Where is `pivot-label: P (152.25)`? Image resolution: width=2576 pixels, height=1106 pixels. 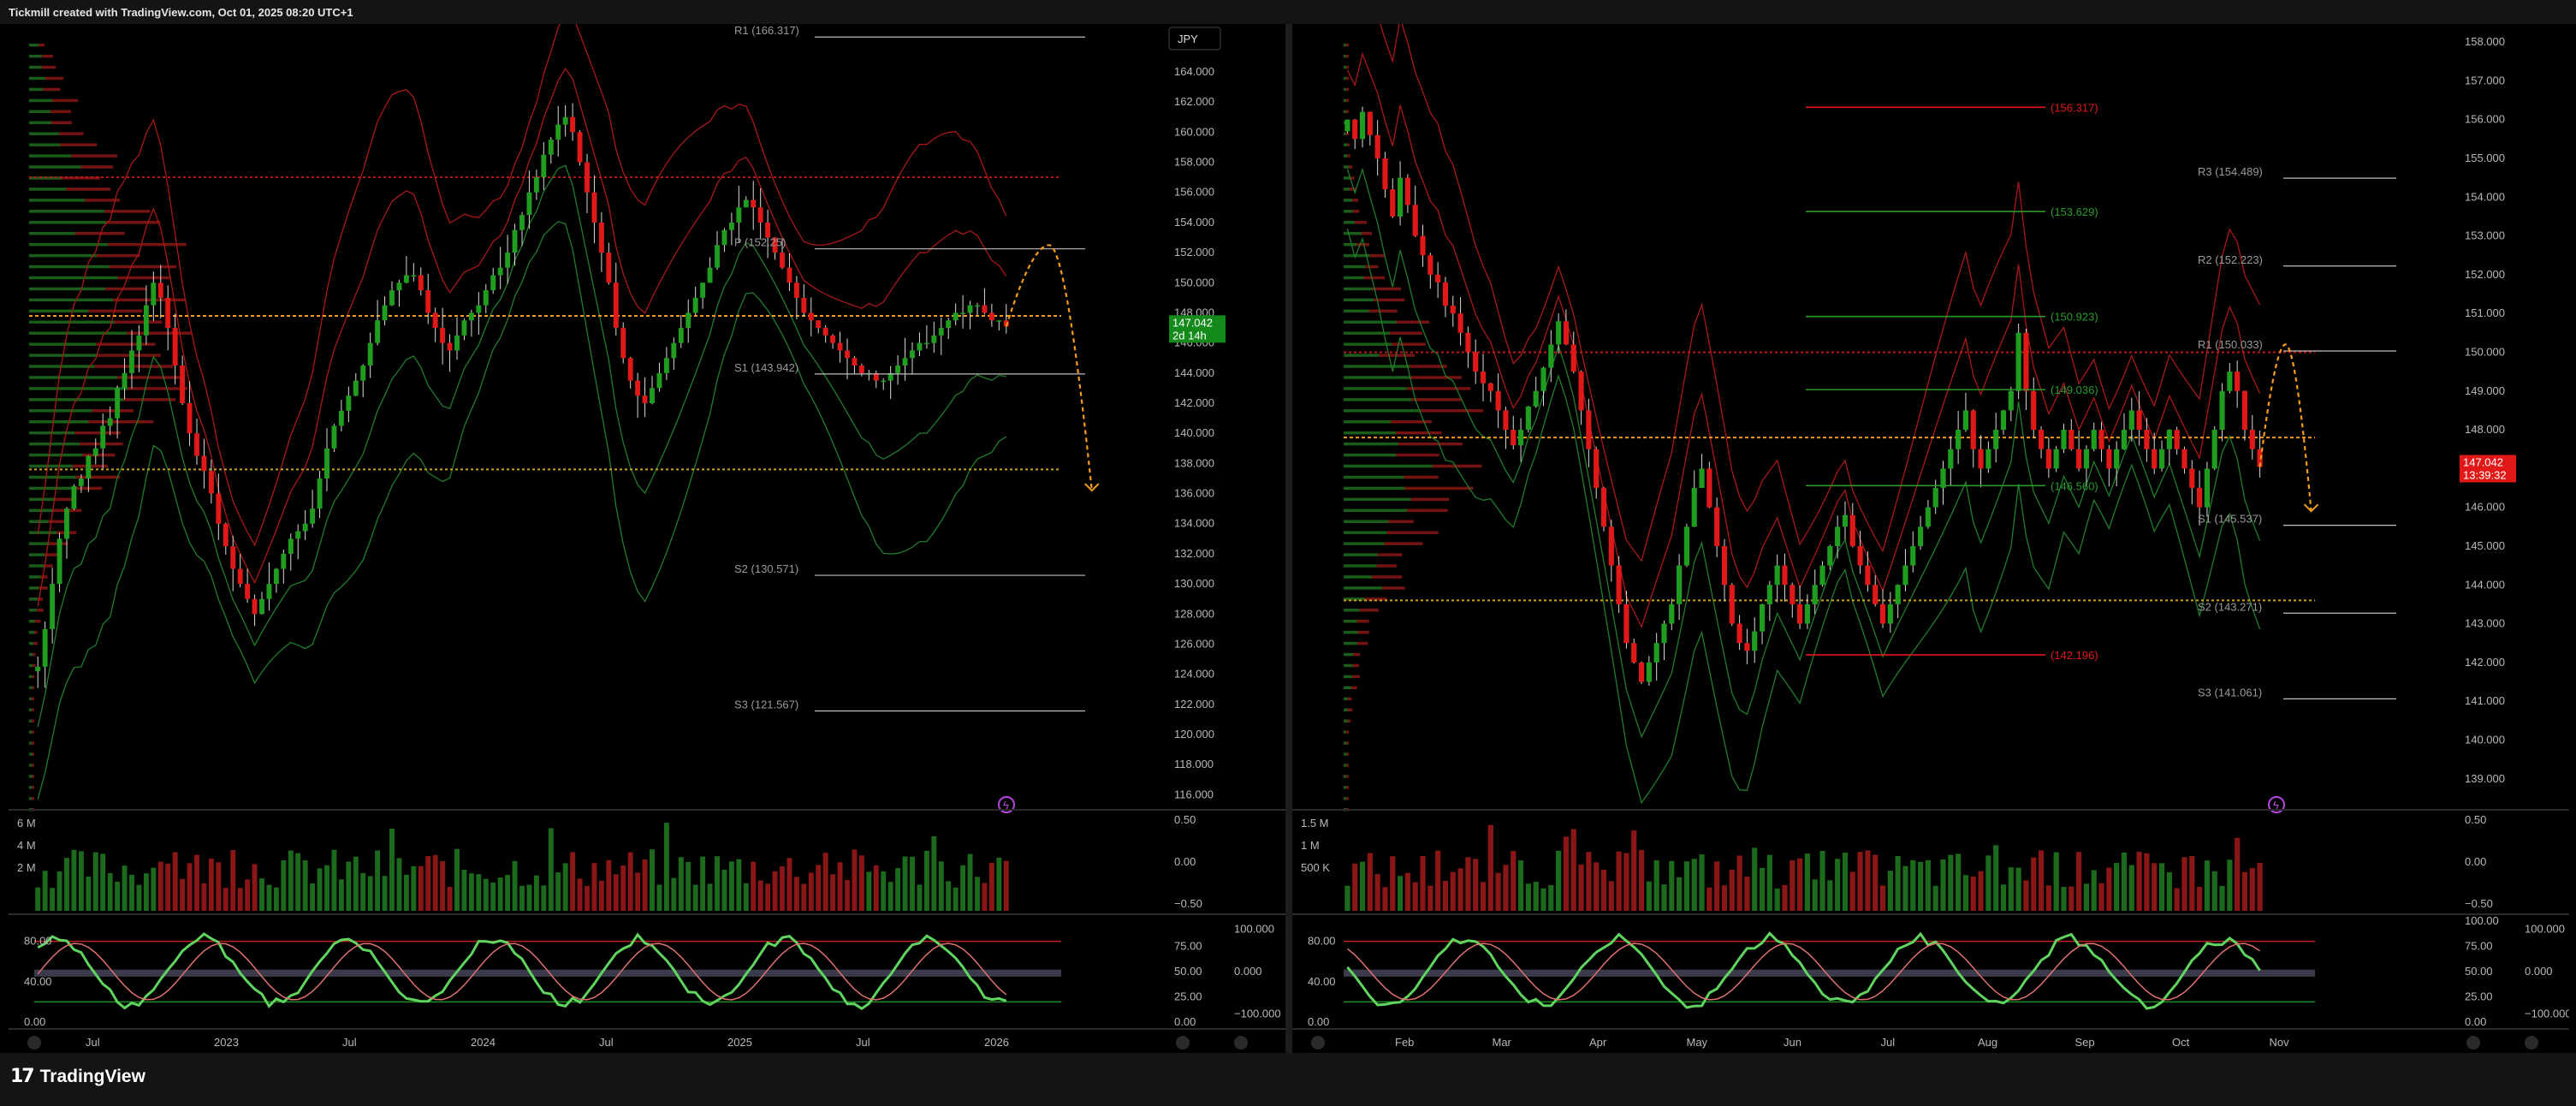 pivot-label: P (152.25) is located at coordinates (760, 242).